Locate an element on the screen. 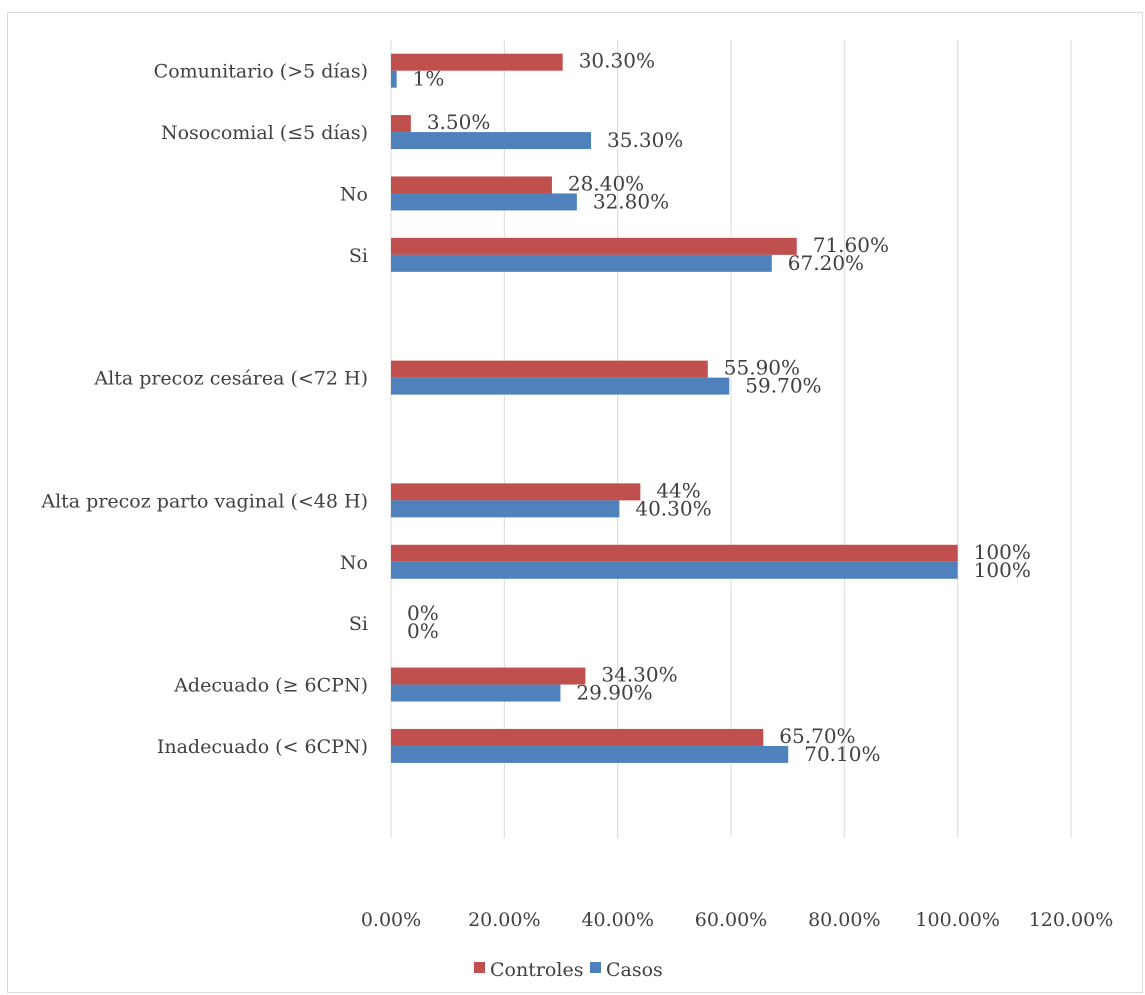 This screenshot has width=1145, height=995. data-label-controles: 100% is located at coordinates (1002, 552).